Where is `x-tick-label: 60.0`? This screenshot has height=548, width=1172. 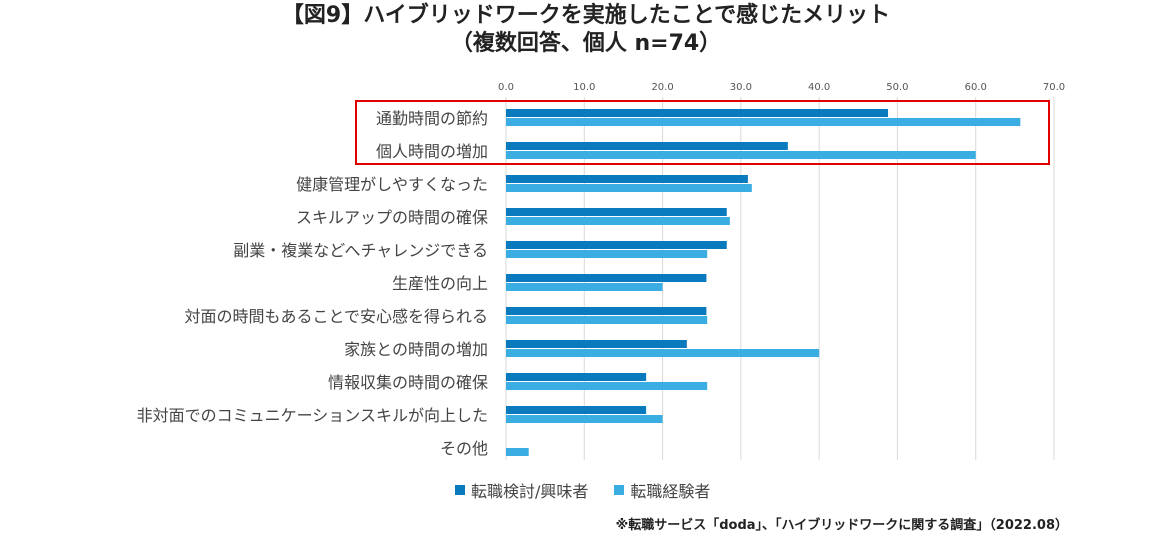
x-tick-label: 60.0 is located at coordinates (976, 87).